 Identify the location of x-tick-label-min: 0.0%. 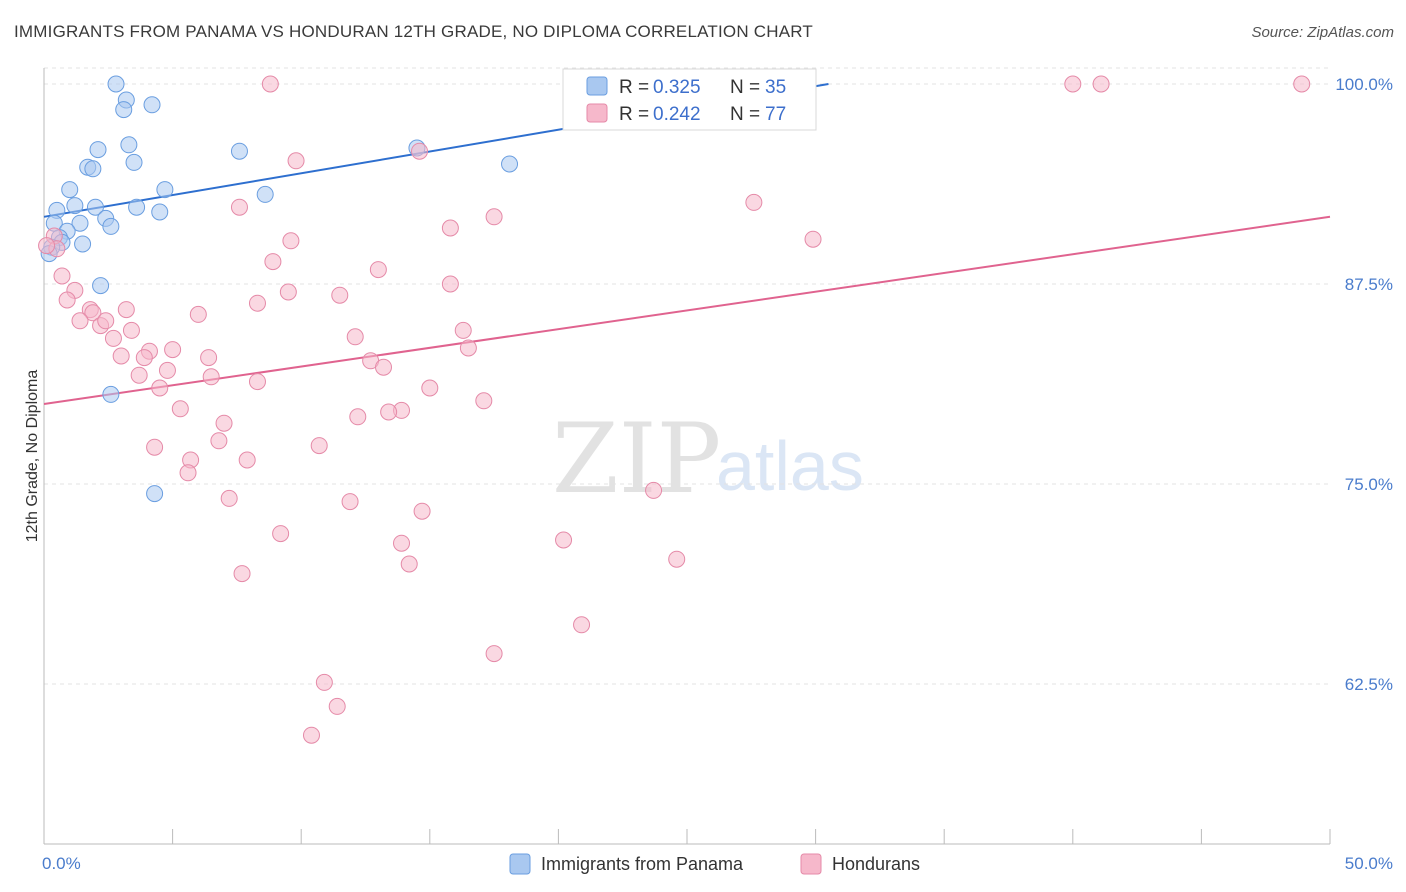
(61, 863).